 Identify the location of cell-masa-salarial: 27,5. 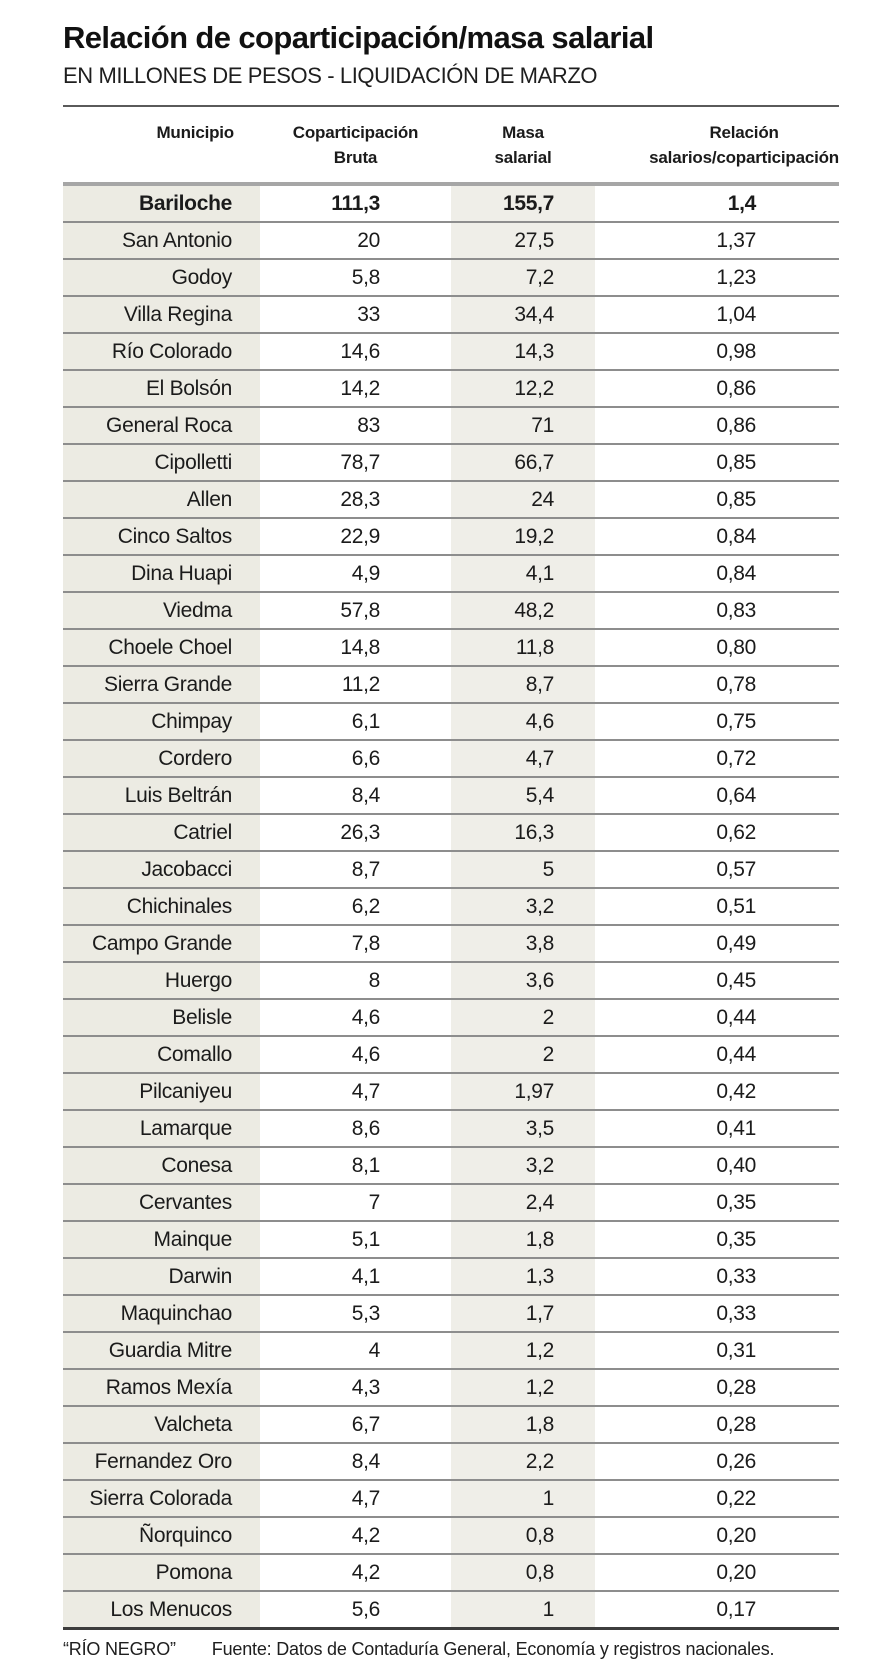
(523, 240).